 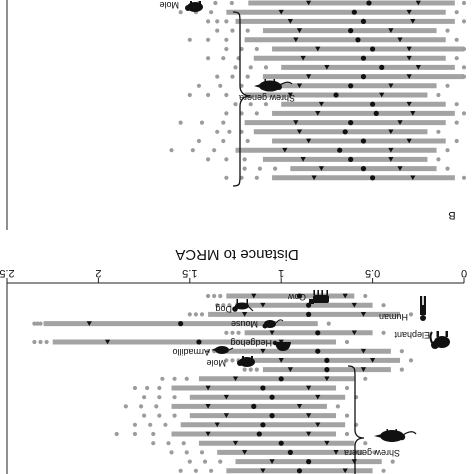 What do you see at coordinates (223, 309) in the screenshot?
I see `panel-b-dog-label: Dog` at bounding box center [223, 309].